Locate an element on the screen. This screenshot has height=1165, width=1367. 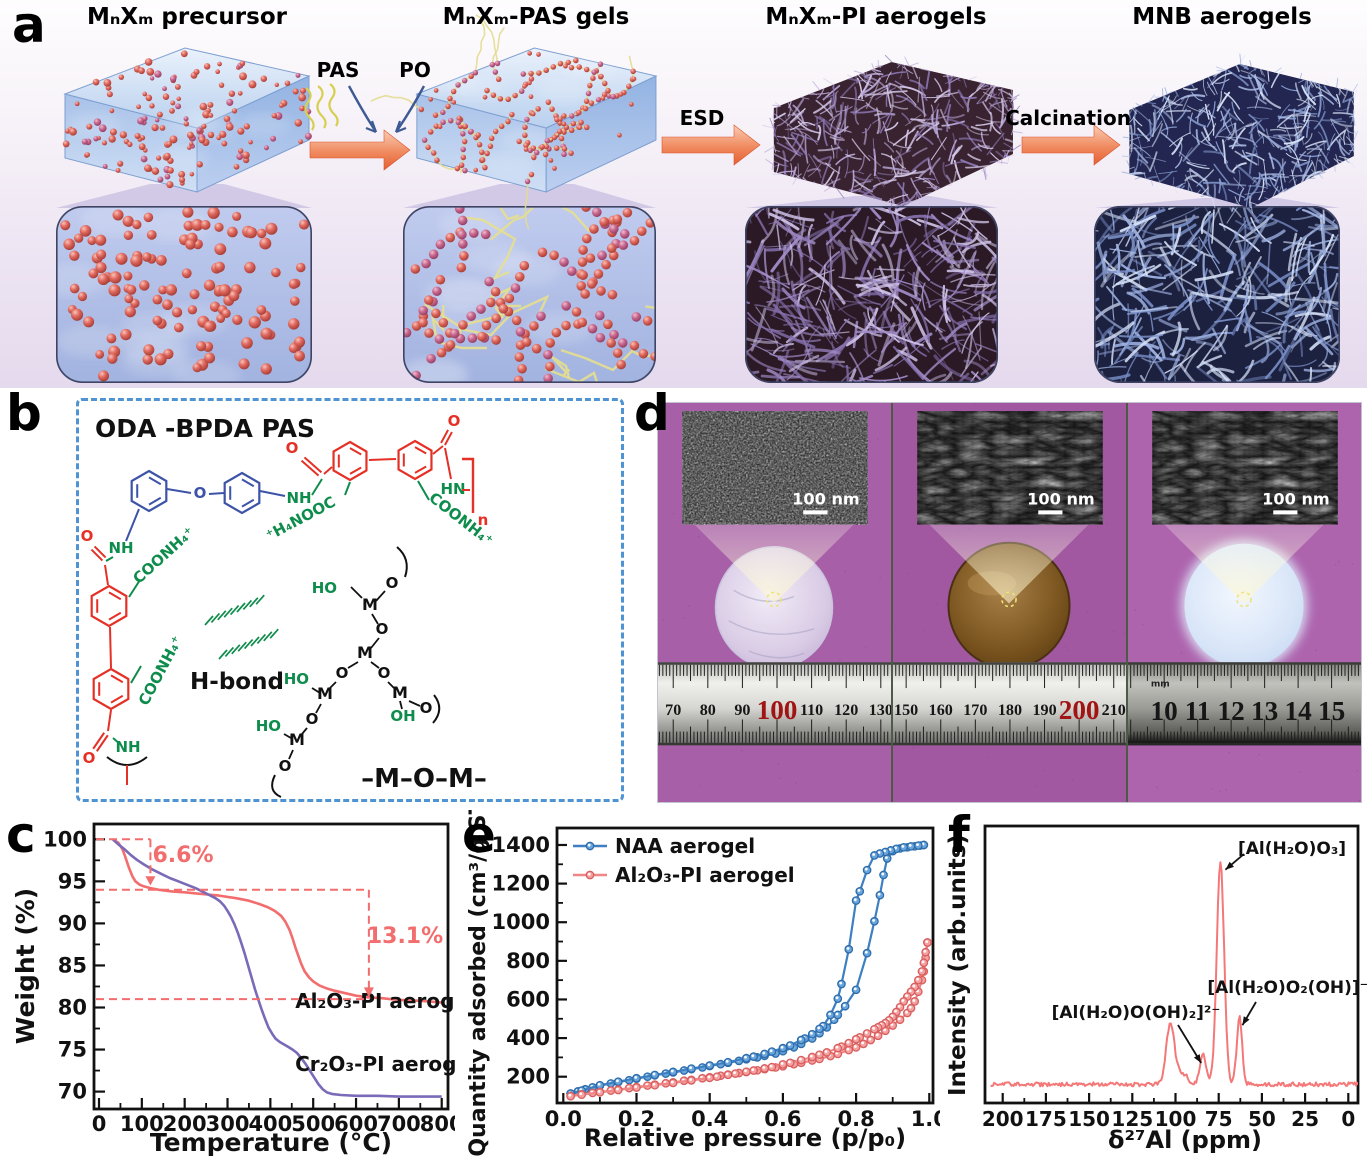
y-tick-label: 200 is located at coordinates (528, 1077).